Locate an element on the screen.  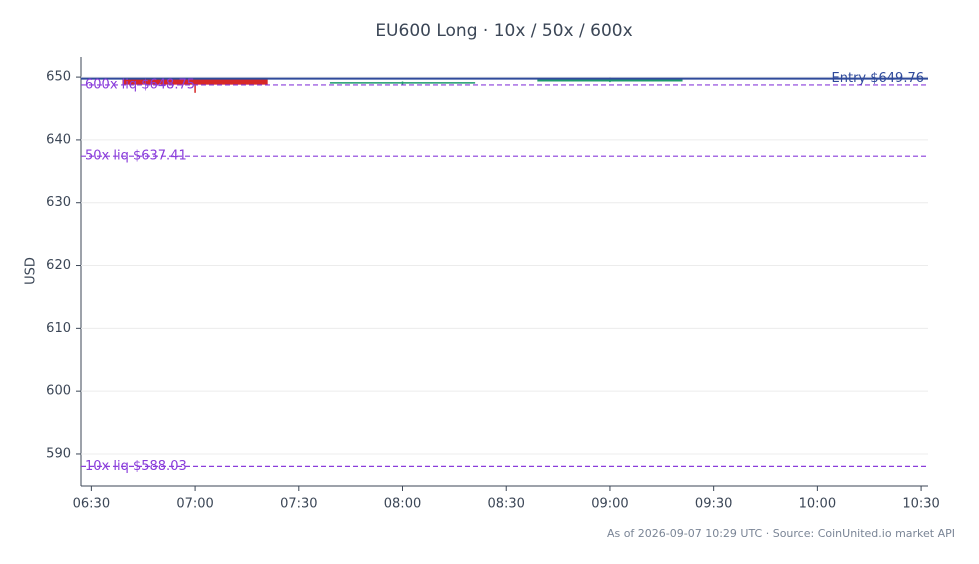
x-tick-label: 10:00 is located at coordinates (817, 504).